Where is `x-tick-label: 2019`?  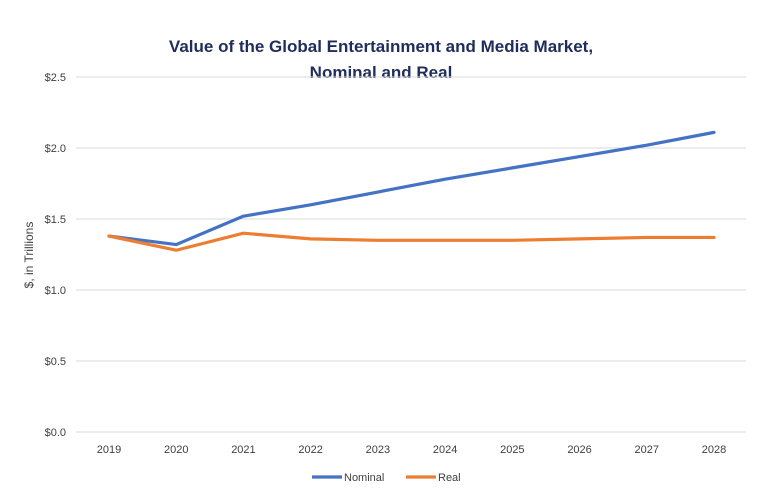 x-tick-label: 2019 is located at coordinates (109, 450).